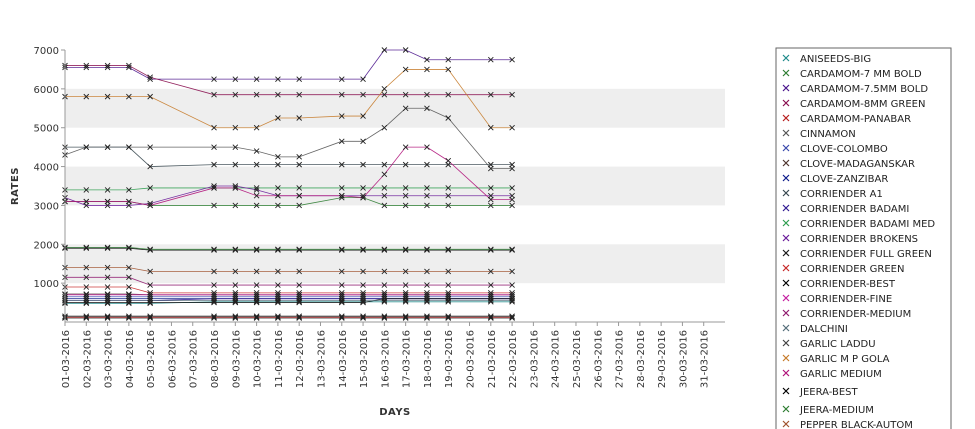 The image size is (975, 429). Describe the element at coordinates (859, 239) in the screenshot. I see `legend-label: CORRIENDER BROKENS` at that location.